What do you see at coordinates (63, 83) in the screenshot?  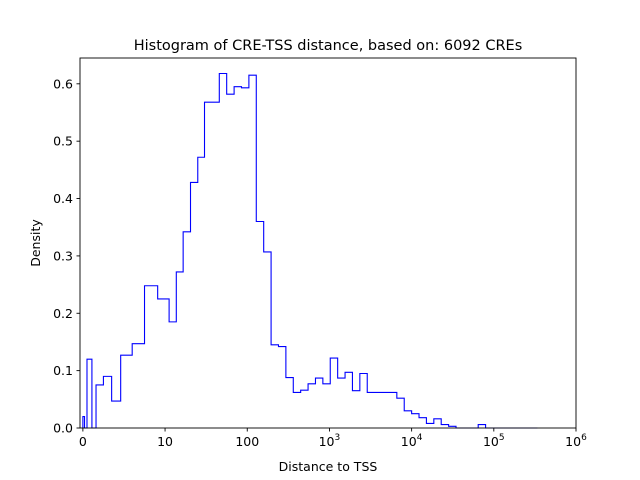 I see `y-tick-label: 0.6` at bounding box center [63, 83].